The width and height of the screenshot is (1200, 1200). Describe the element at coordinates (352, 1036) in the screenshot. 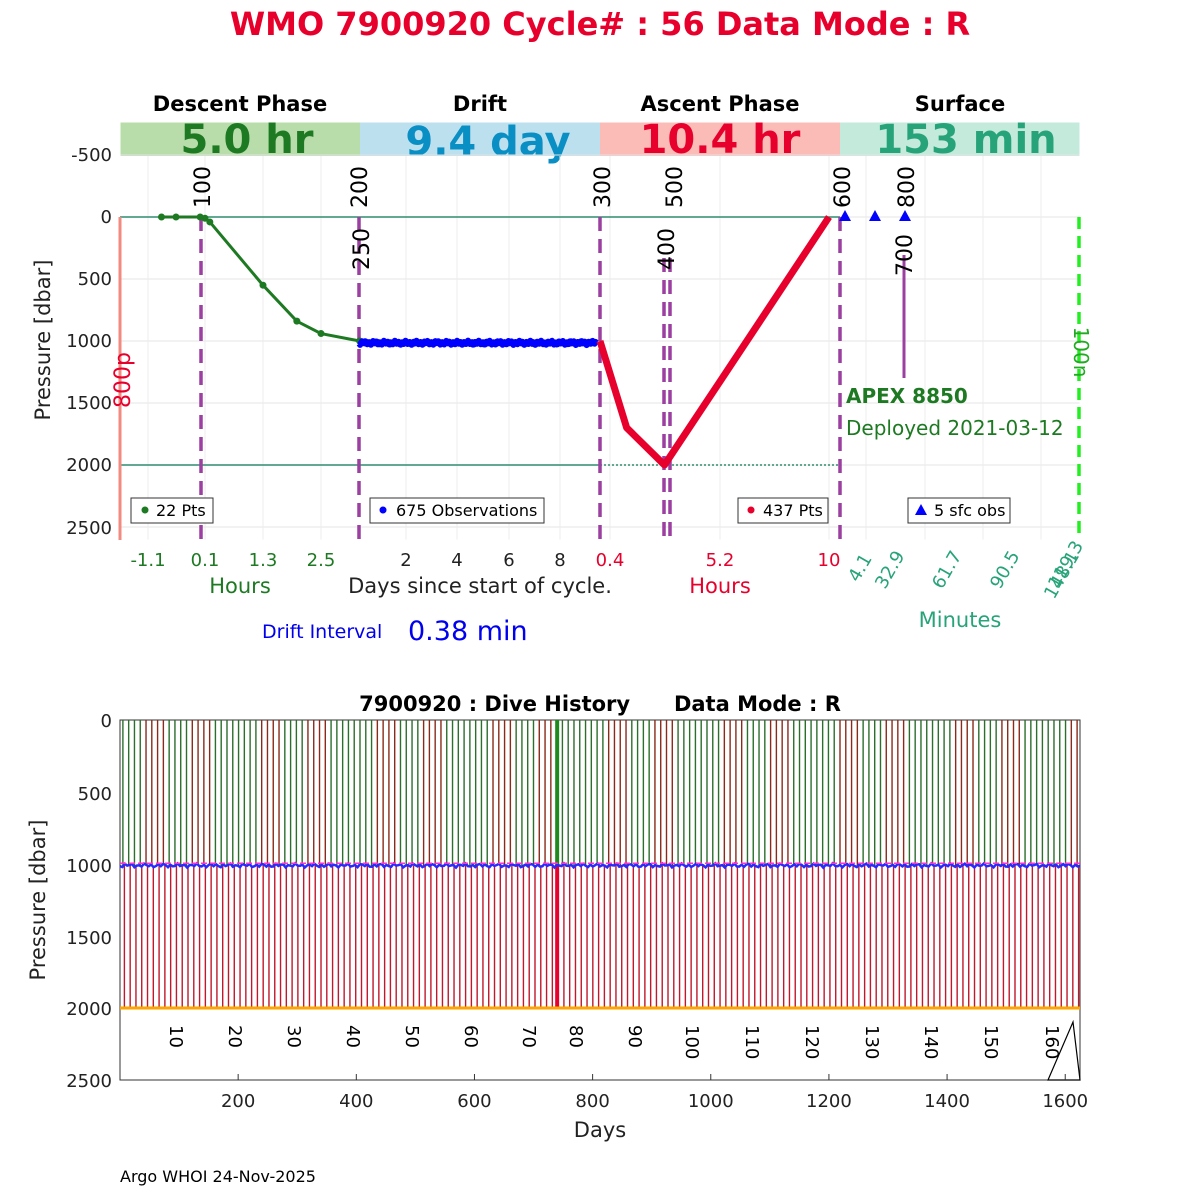

I see `cycle-number-label: 40` at that location.